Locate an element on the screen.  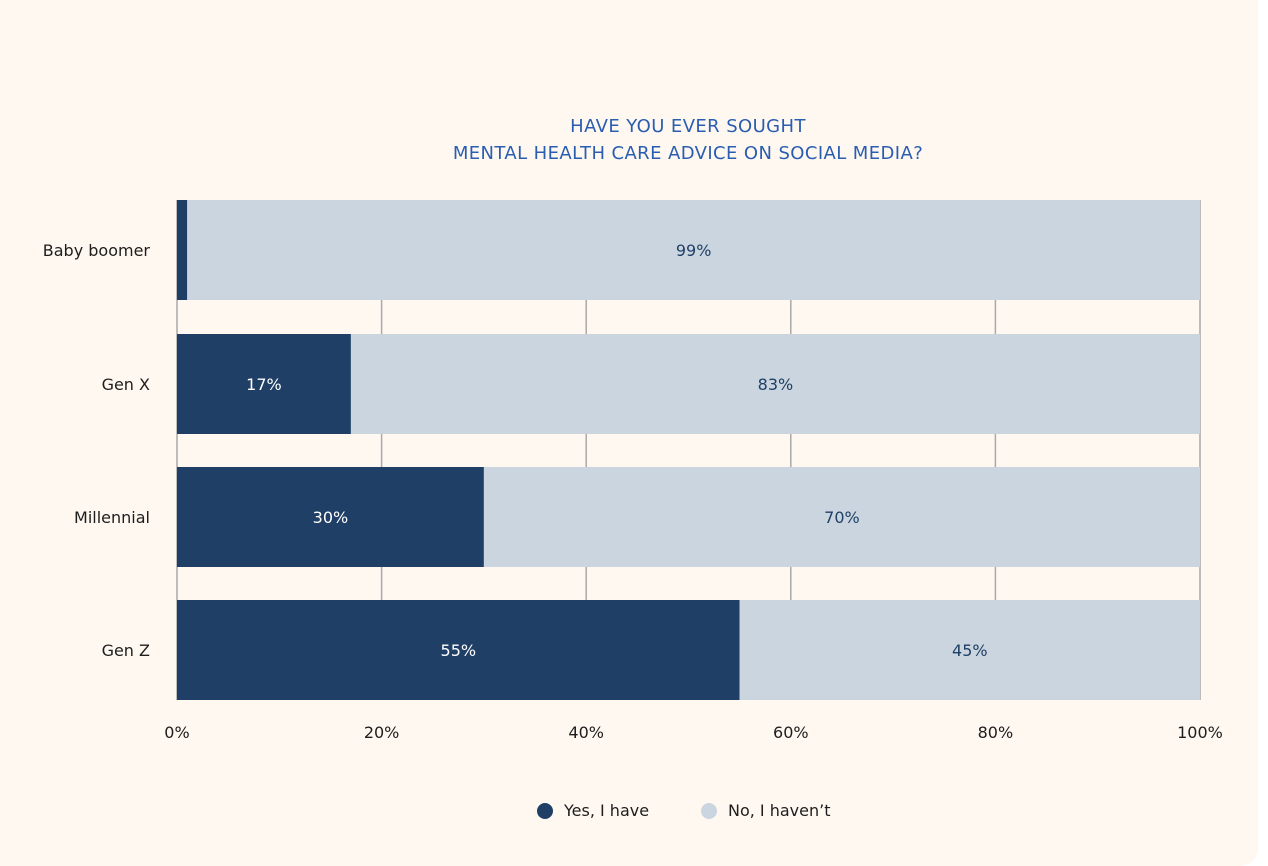
x-tick-label: 40% is located at coordinates (586, 732).